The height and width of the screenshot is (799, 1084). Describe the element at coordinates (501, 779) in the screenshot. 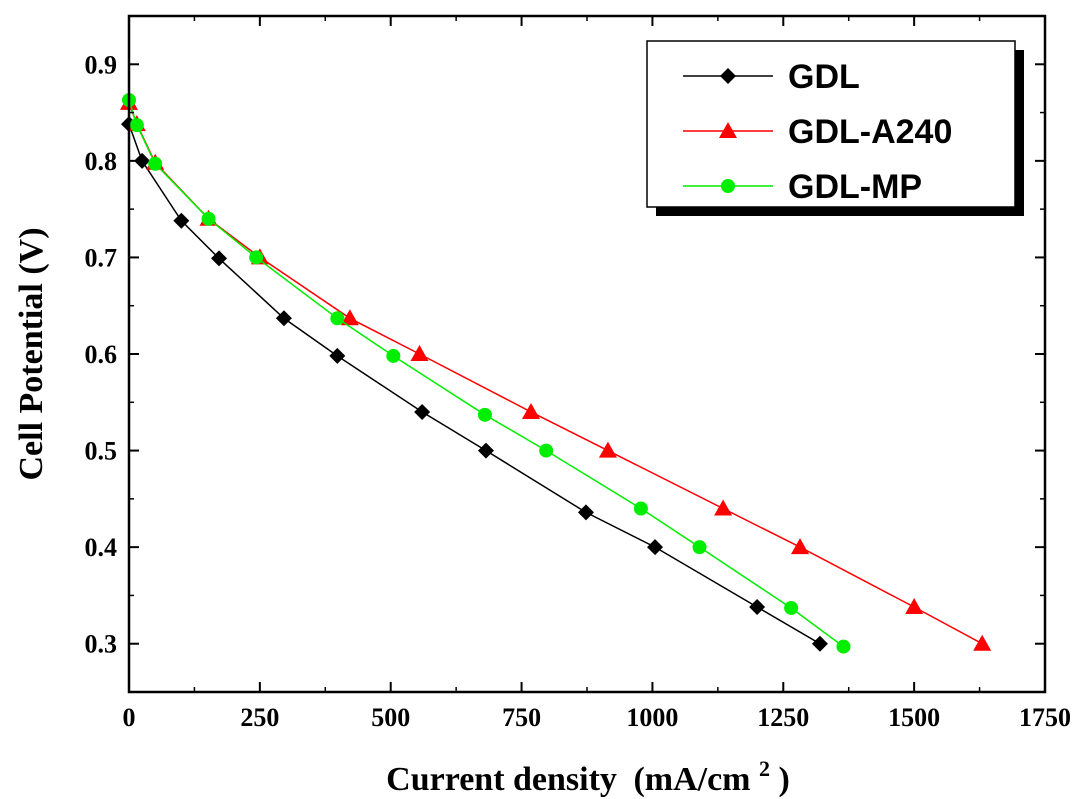

I see `x-axis-label-main: Current density` at that location.